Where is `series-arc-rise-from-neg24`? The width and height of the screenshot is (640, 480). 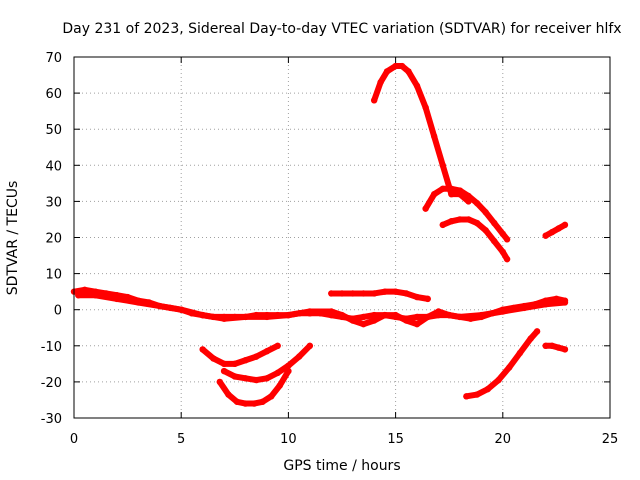
series-arc-rise-from-neg24 is located at coordinates (502, 364).